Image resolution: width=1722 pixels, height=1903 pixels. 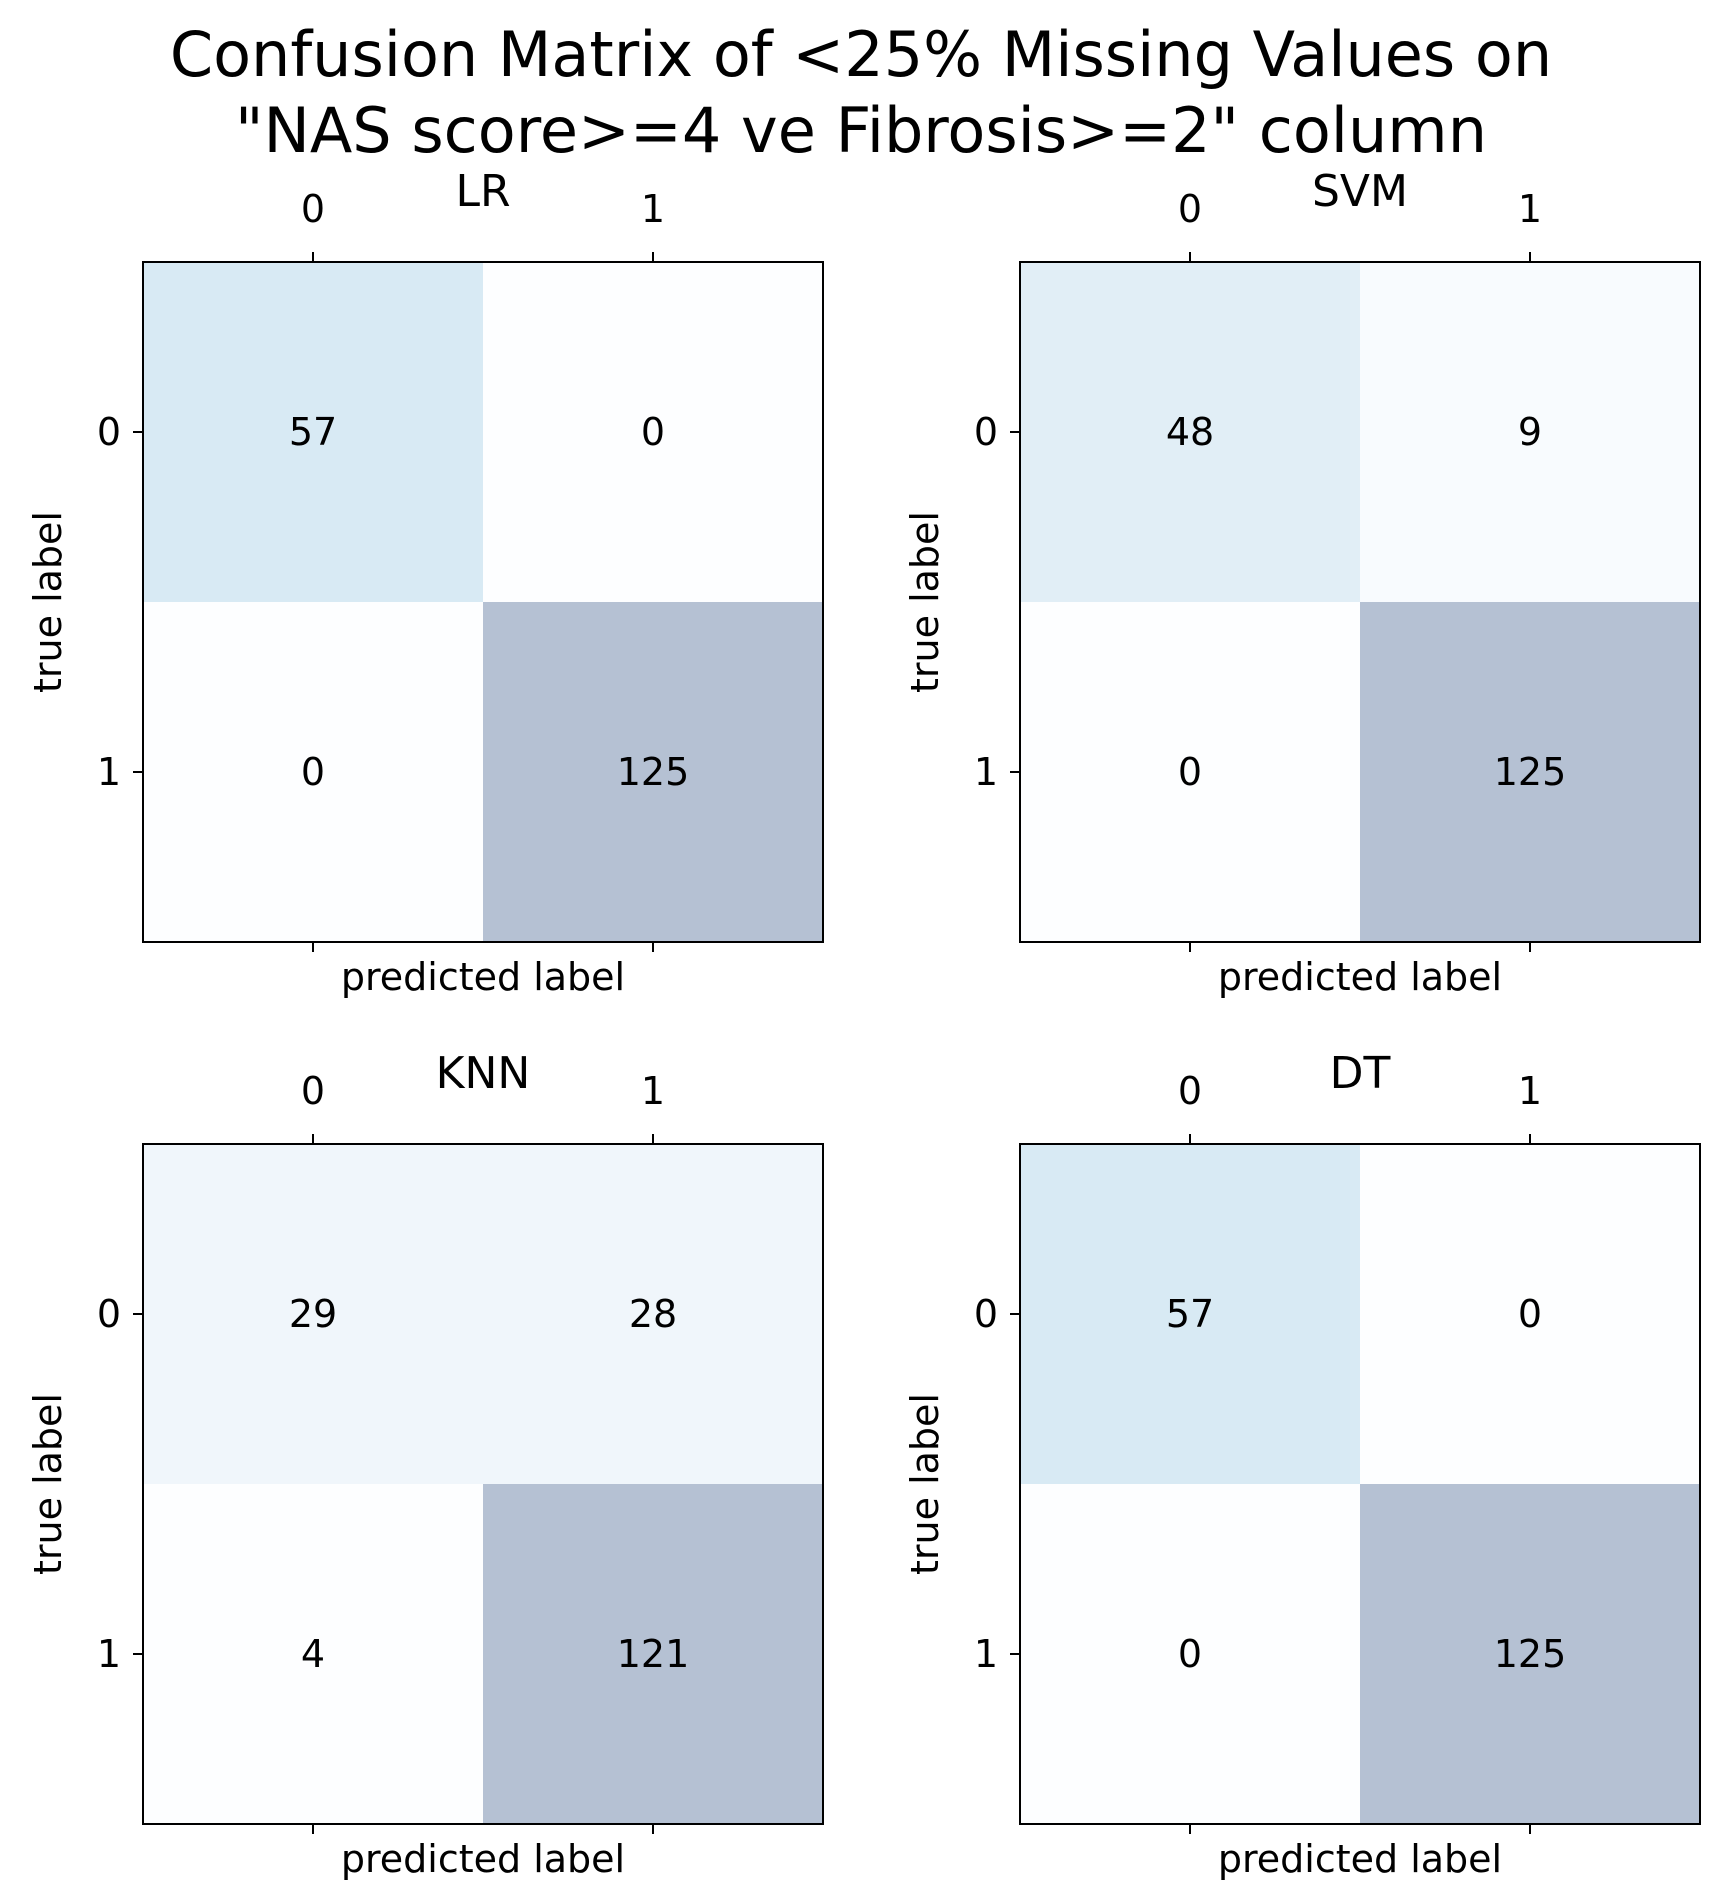 What do you see at coordinates (1360, 191) in the screenshot?
I see `panel-title: SVM` at bounding box center [1360, 191].